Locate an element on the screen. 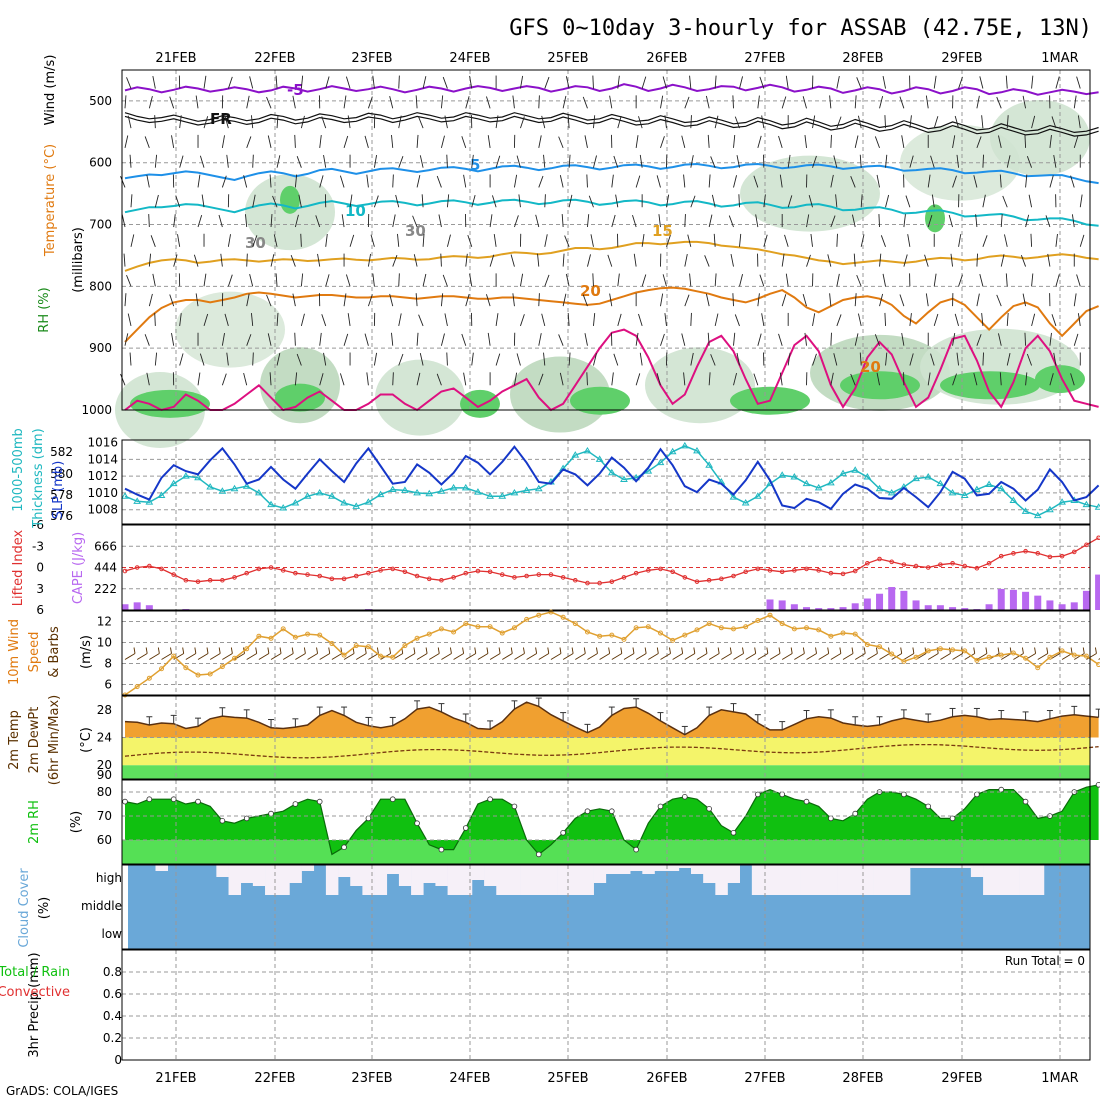 The height and width of the screenshot is (1100, 1100). panel-frame is located at coordinates (606, 822).